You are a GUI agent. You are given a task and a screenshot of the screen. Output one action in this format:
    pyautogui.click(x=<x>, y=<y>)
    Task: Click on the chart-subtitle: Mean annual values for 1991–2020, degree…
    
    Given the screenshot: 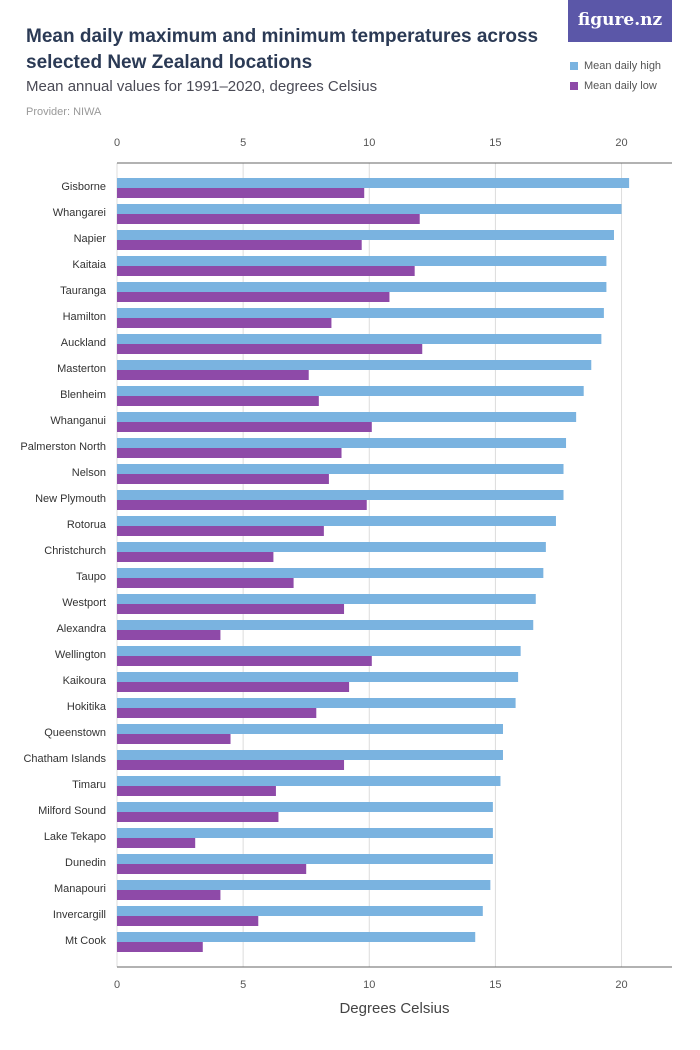 What is the action you would take?
    pyautogui.click(x=202, y=86)
    